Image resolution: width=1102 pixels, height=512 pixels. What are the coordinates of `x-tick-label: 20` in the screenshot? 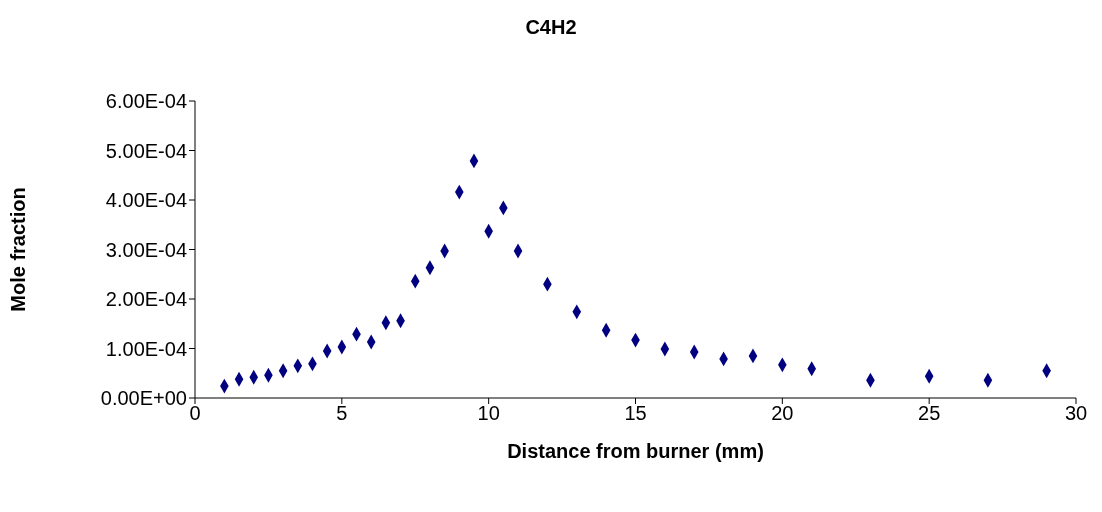 It's located at (782, 413).